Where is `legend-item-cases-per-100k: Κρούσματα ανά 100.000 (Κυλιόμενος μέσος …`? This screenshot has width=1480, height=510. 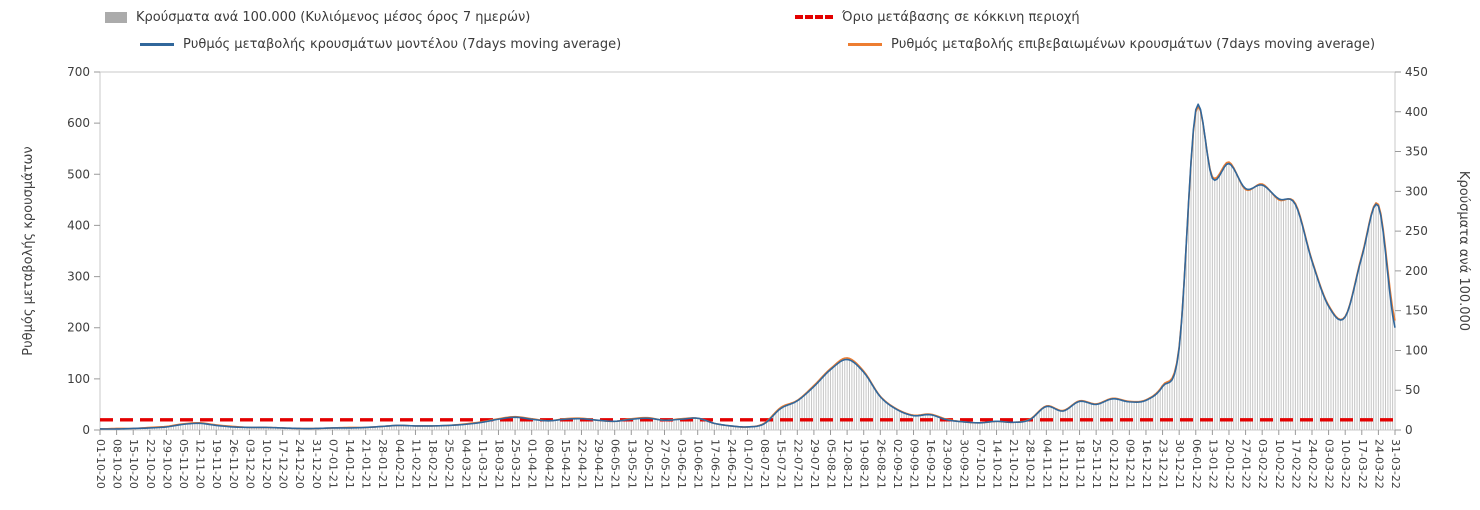 legend-item-cases-per-100k: Κρούσματα ανά 100.000 (Κυλιόμενος μέσος … is located at coordinates (317, 17).